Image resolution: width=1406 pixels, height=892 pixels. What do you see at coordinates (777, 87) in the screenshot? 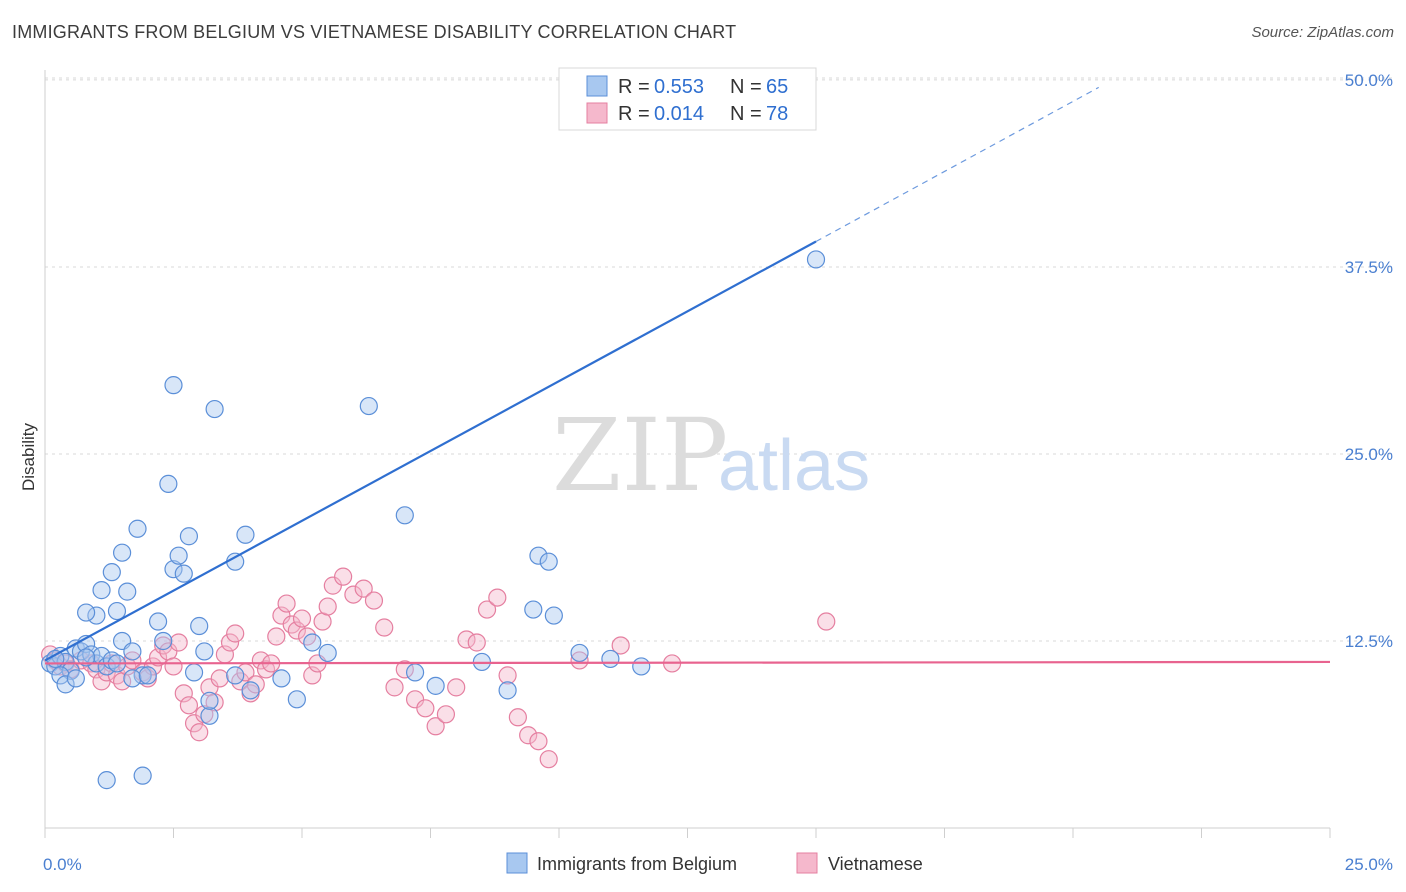
I see `legend-n-value-1: 65` at bounding box center [777, 87].